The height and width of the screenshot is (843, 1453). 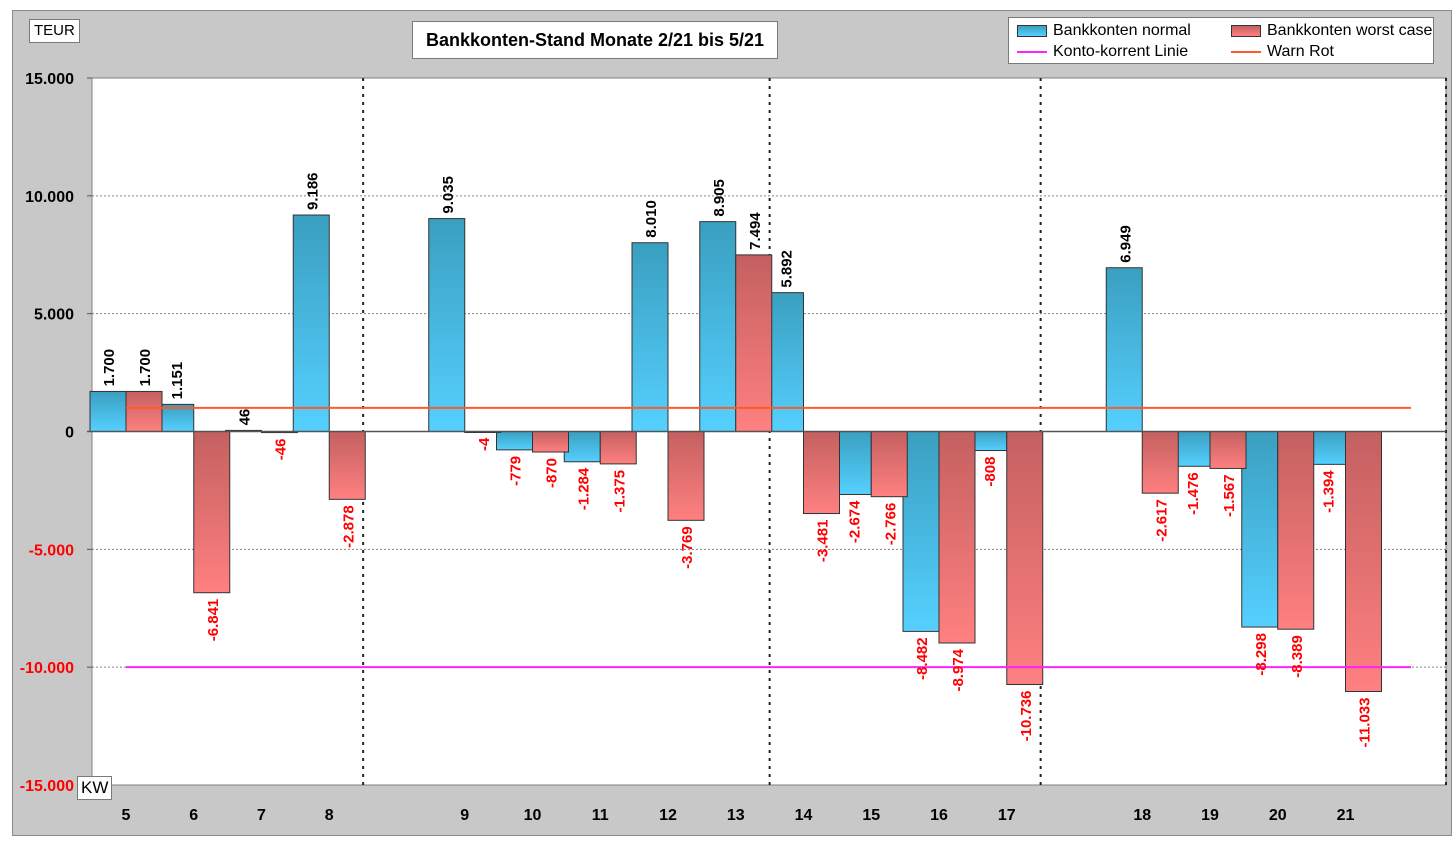 I want to click on x-tick-label: 11, so click(x=600, y=815).